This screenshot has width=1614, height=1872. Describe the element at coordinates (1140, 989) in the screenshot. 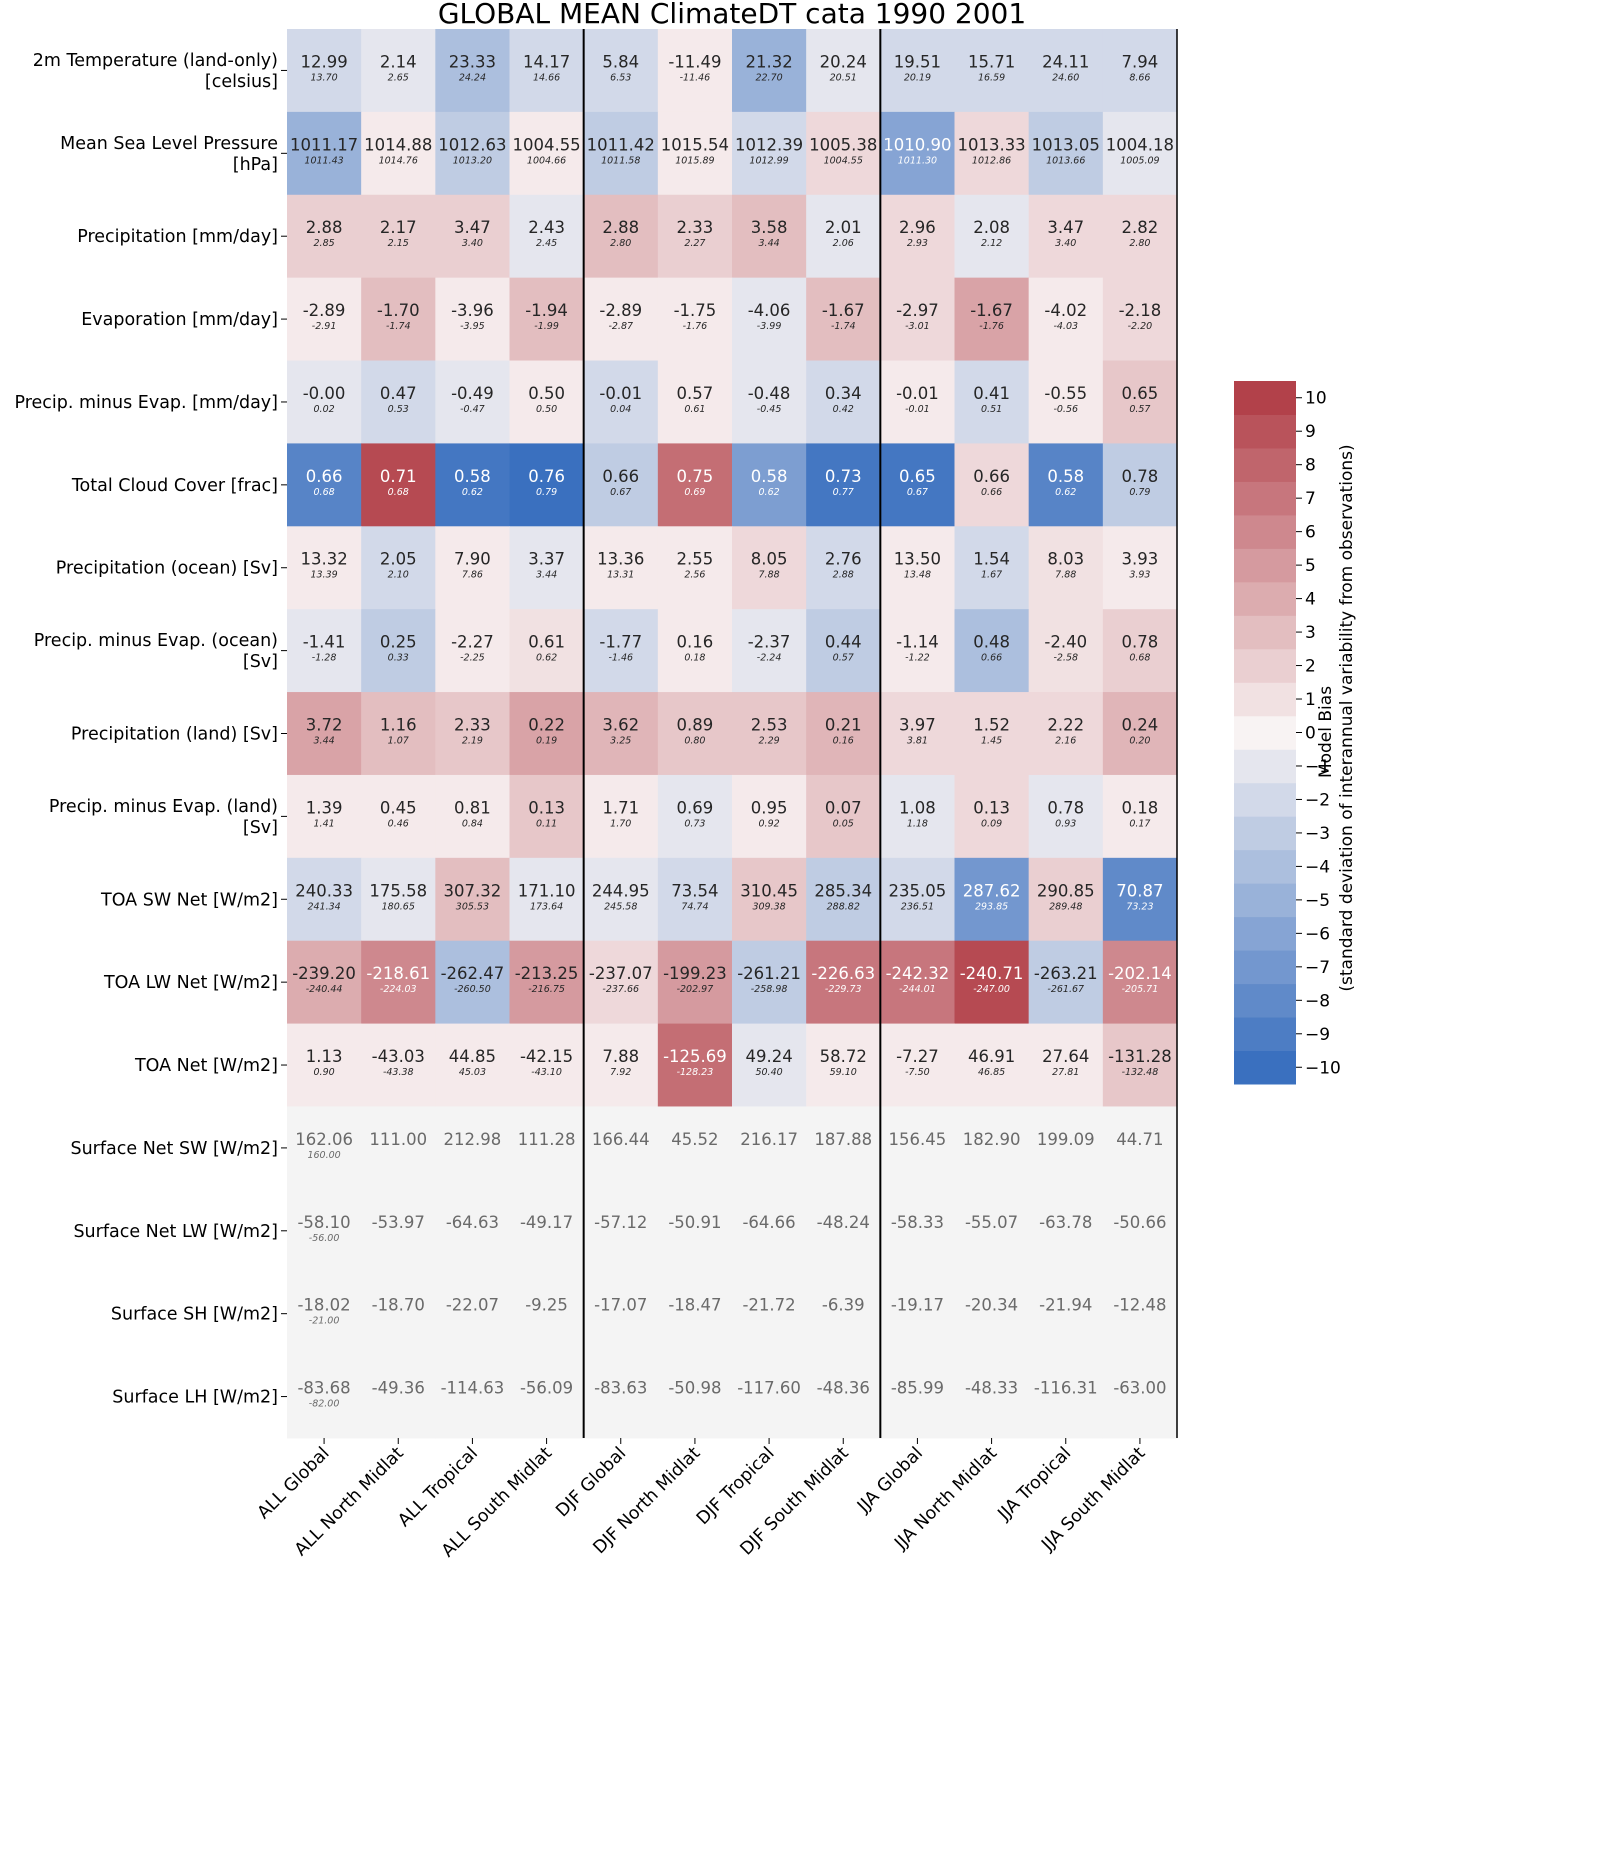

I see `cell-observation: -205.71` at that location.